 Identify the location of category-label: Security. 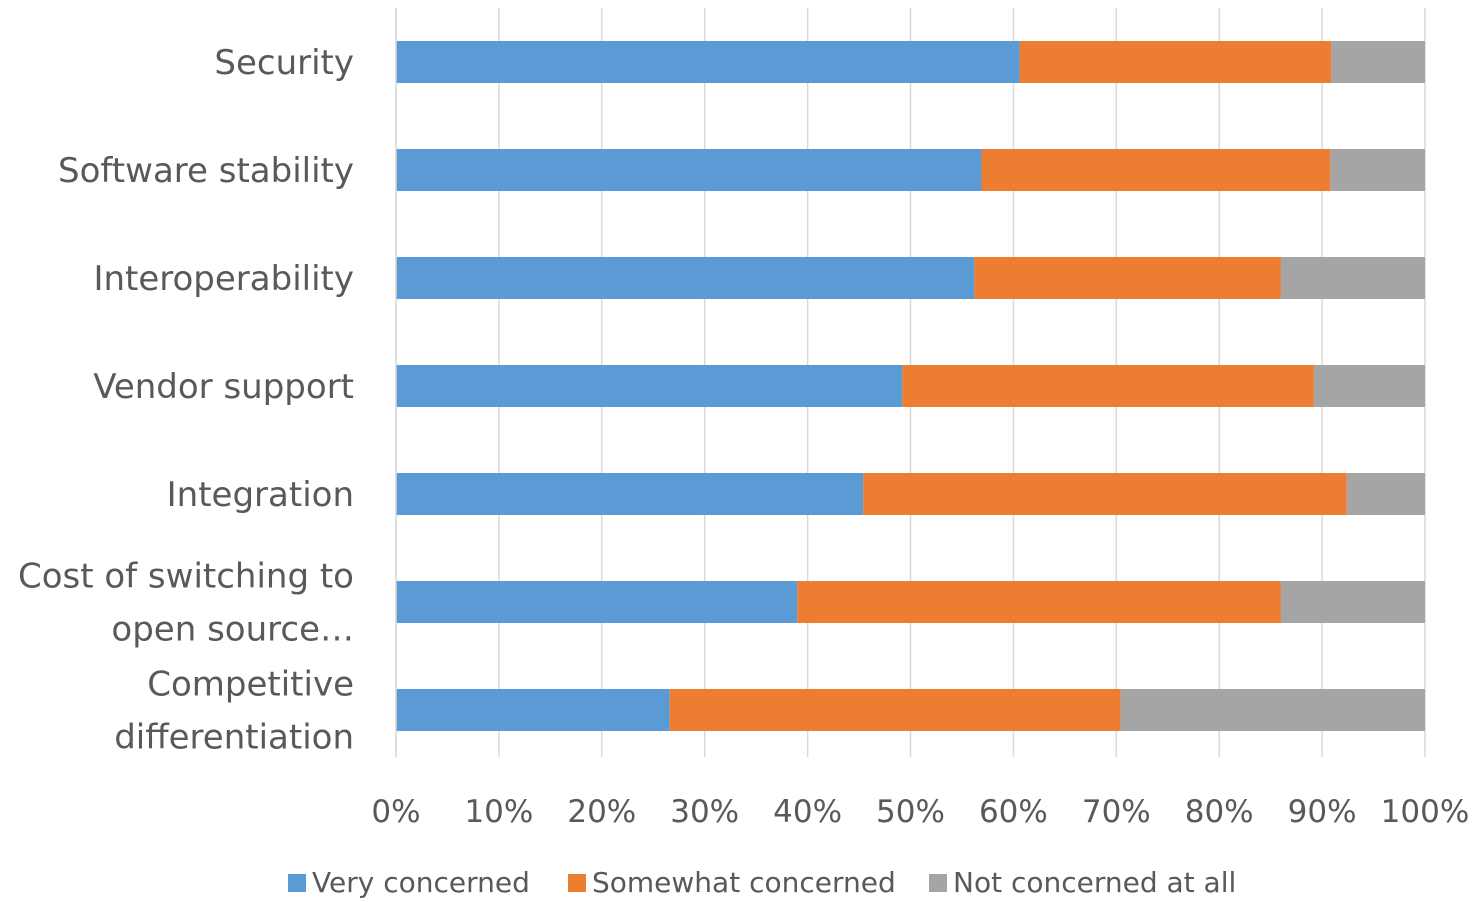
(284, 63).